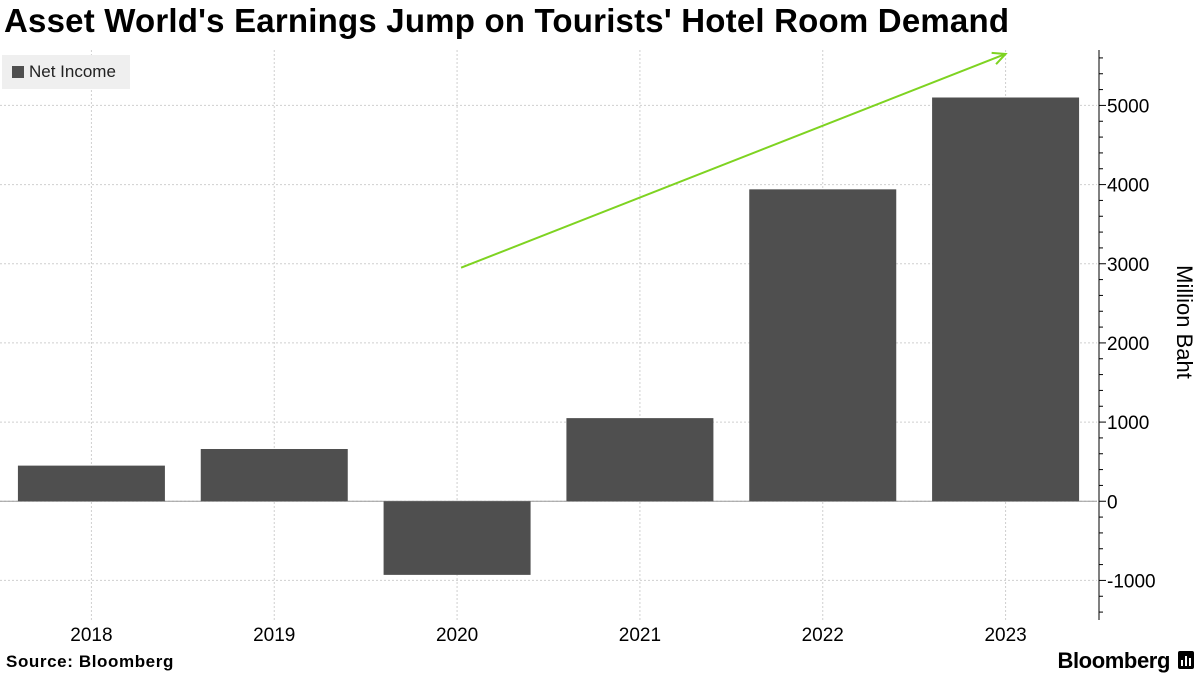 Image resolution: width=1200 pixels, height=675 pixels. What do you see at coordinates (90, 661) in the screenshot?
I see `source-note: Source: Bloomberg` at bounding box center [90, 661].